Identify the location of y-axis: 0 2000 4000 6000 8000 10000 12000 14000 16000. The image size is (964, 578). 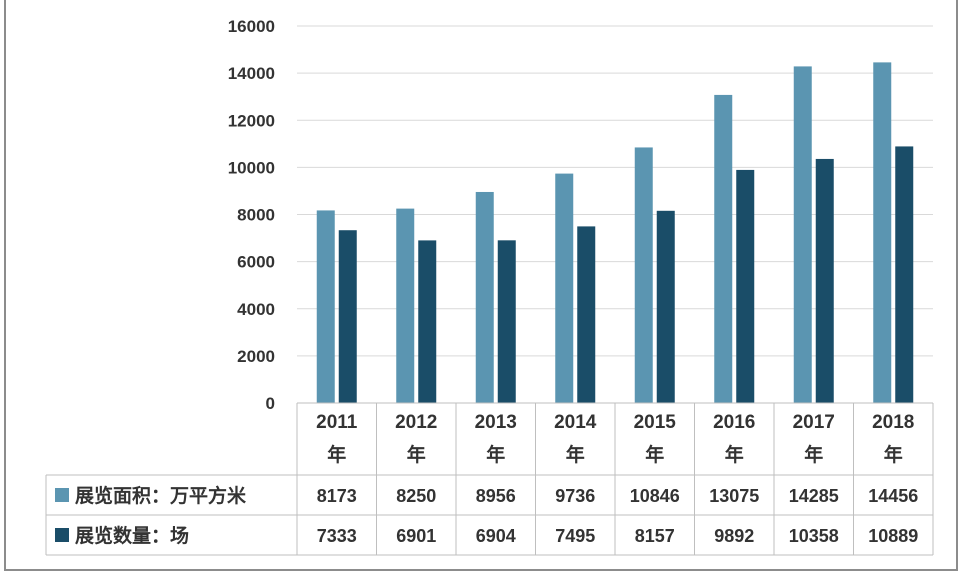
(251, 215).